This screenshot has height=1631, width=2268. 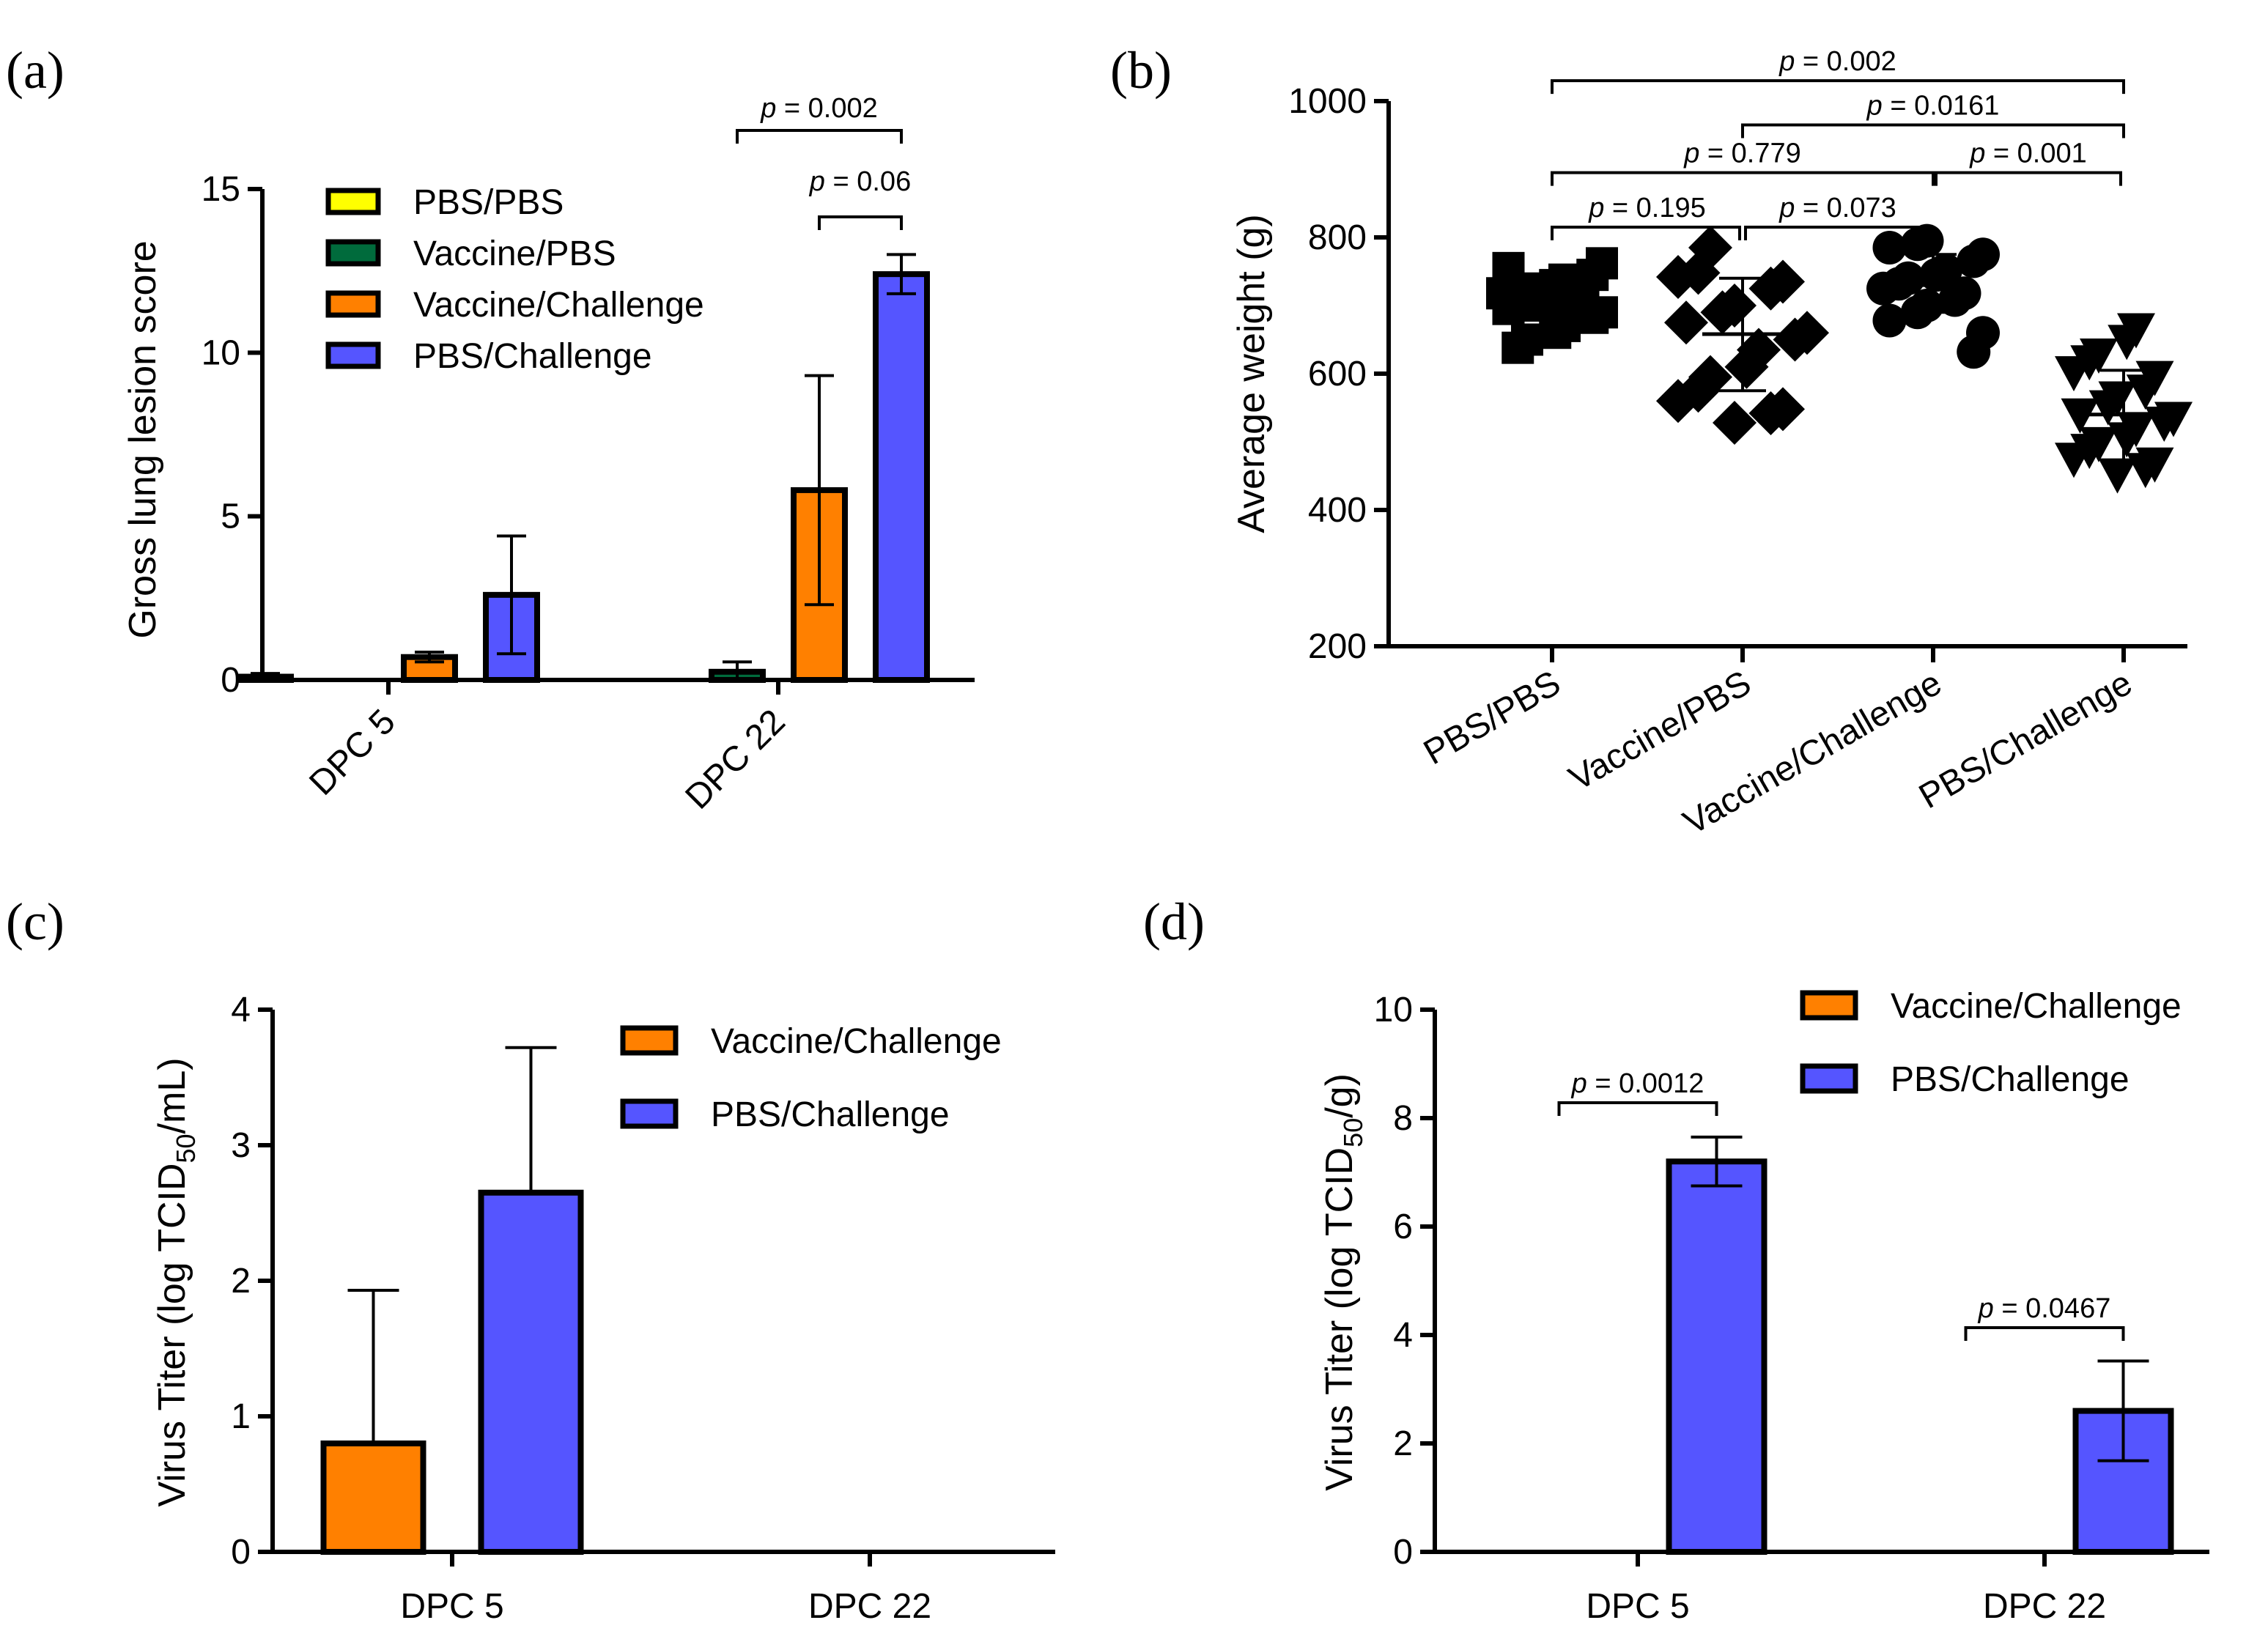 I want to click on panel-c-ylabel-main: Virus Titer (log TCID, so click(x=172, y=1334).